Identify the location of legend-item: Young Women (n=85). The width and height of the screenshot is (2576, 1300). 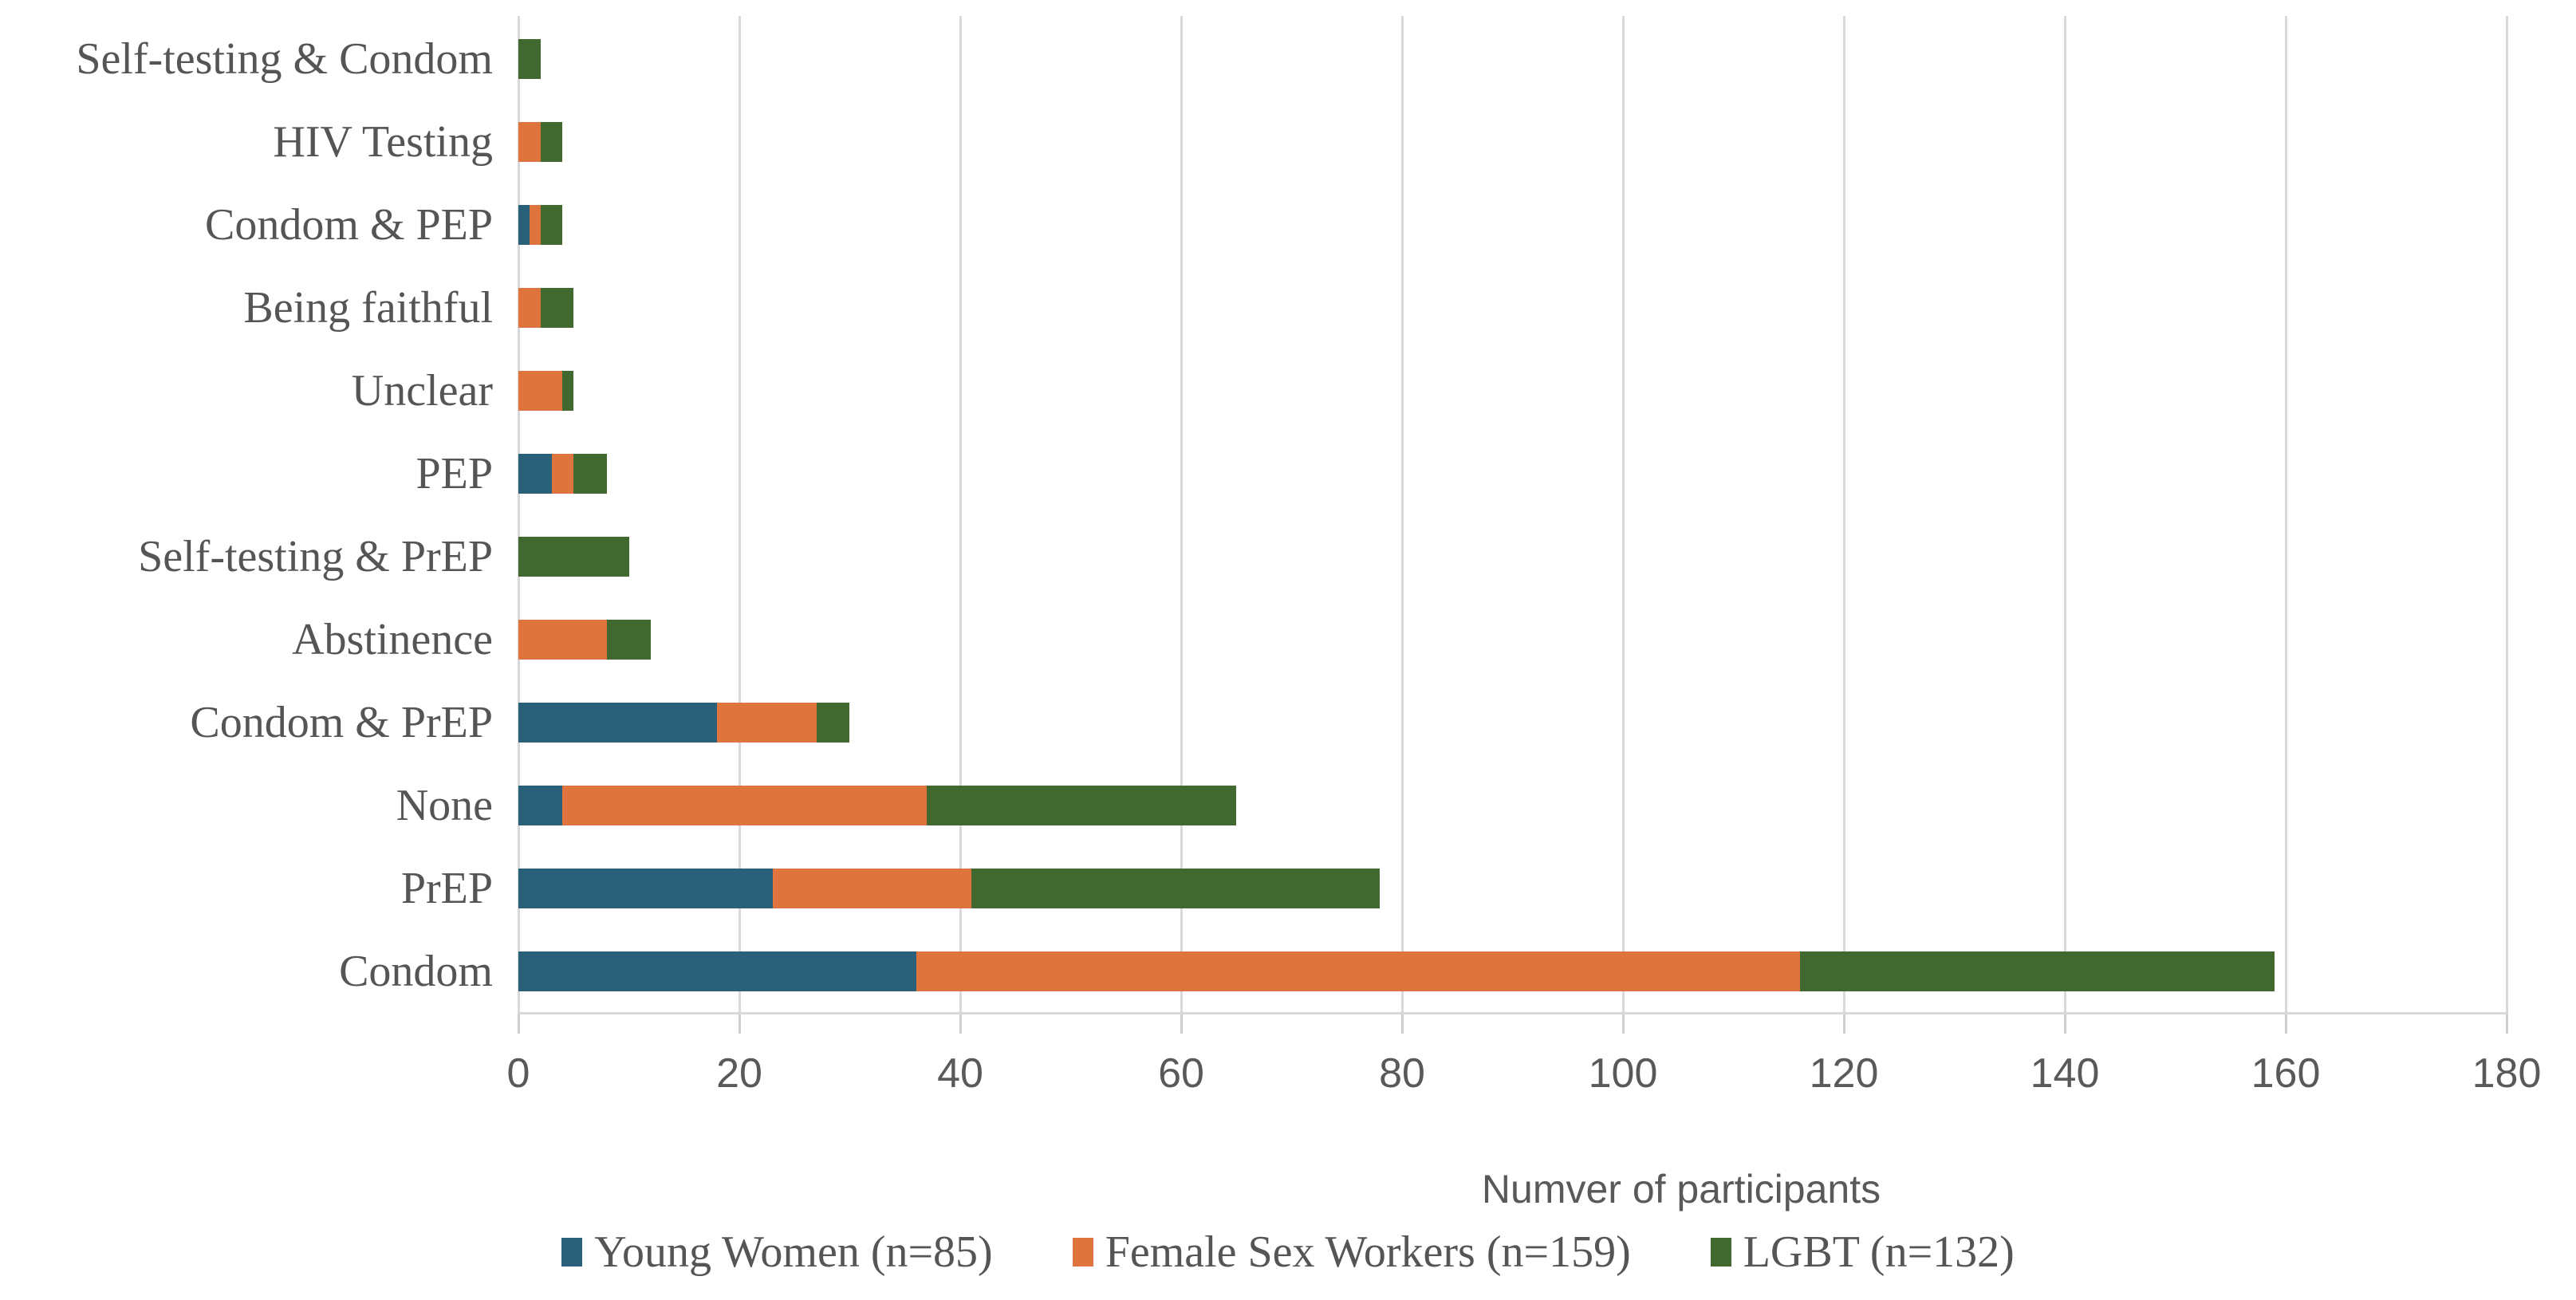
(777, 1252).